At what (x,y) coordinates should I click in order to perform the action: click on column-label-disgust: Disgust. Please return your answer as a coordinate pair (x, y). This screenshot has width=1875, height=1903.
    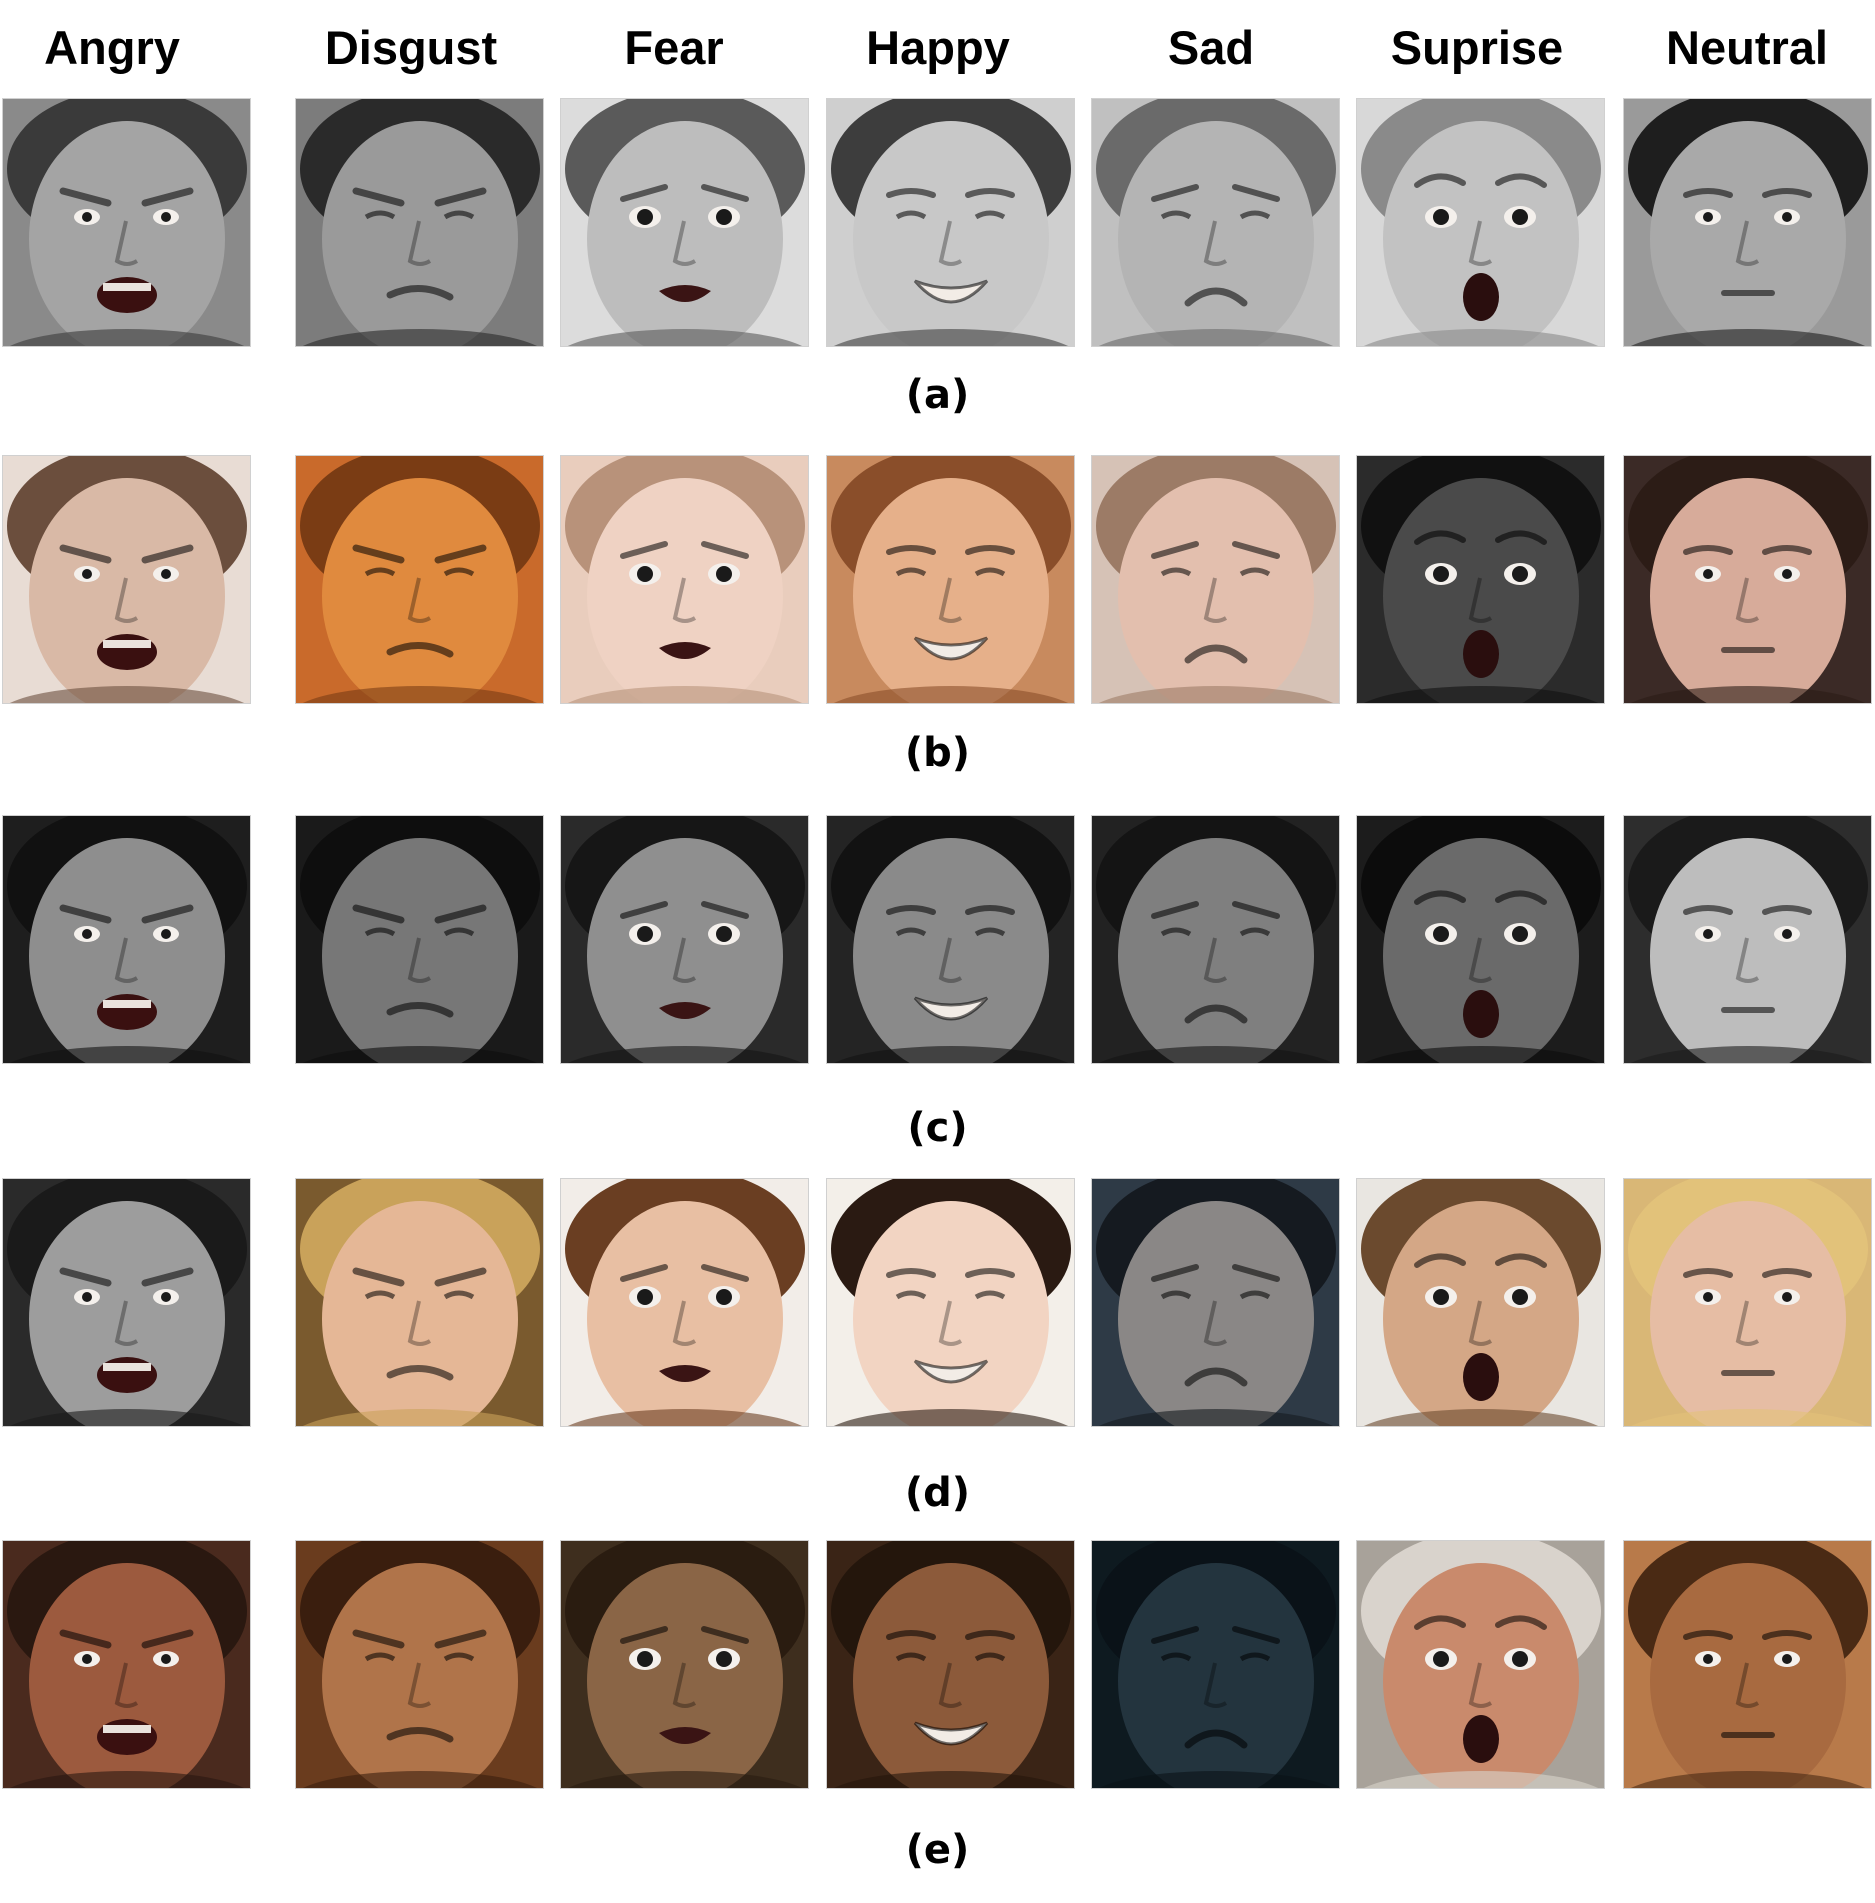
    Looking at the image, I should click on (411, 47).